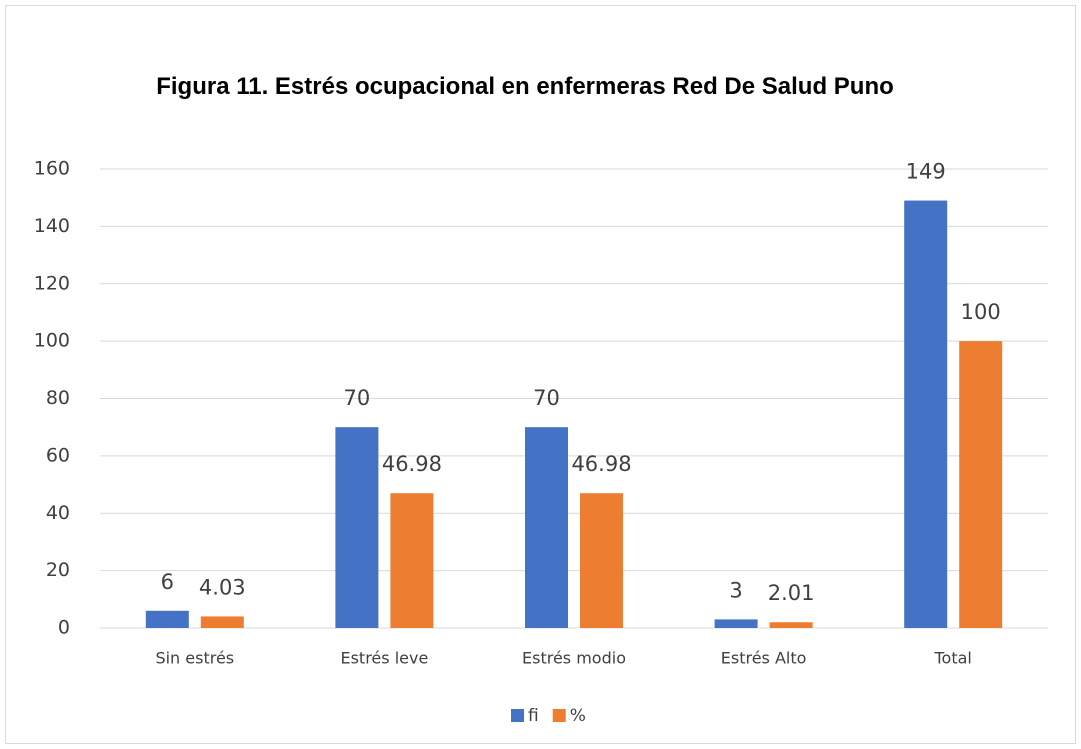  Describe the element at coordinates (58, 570) in the screenshot. I see `y-tick-label: 20` at that location.